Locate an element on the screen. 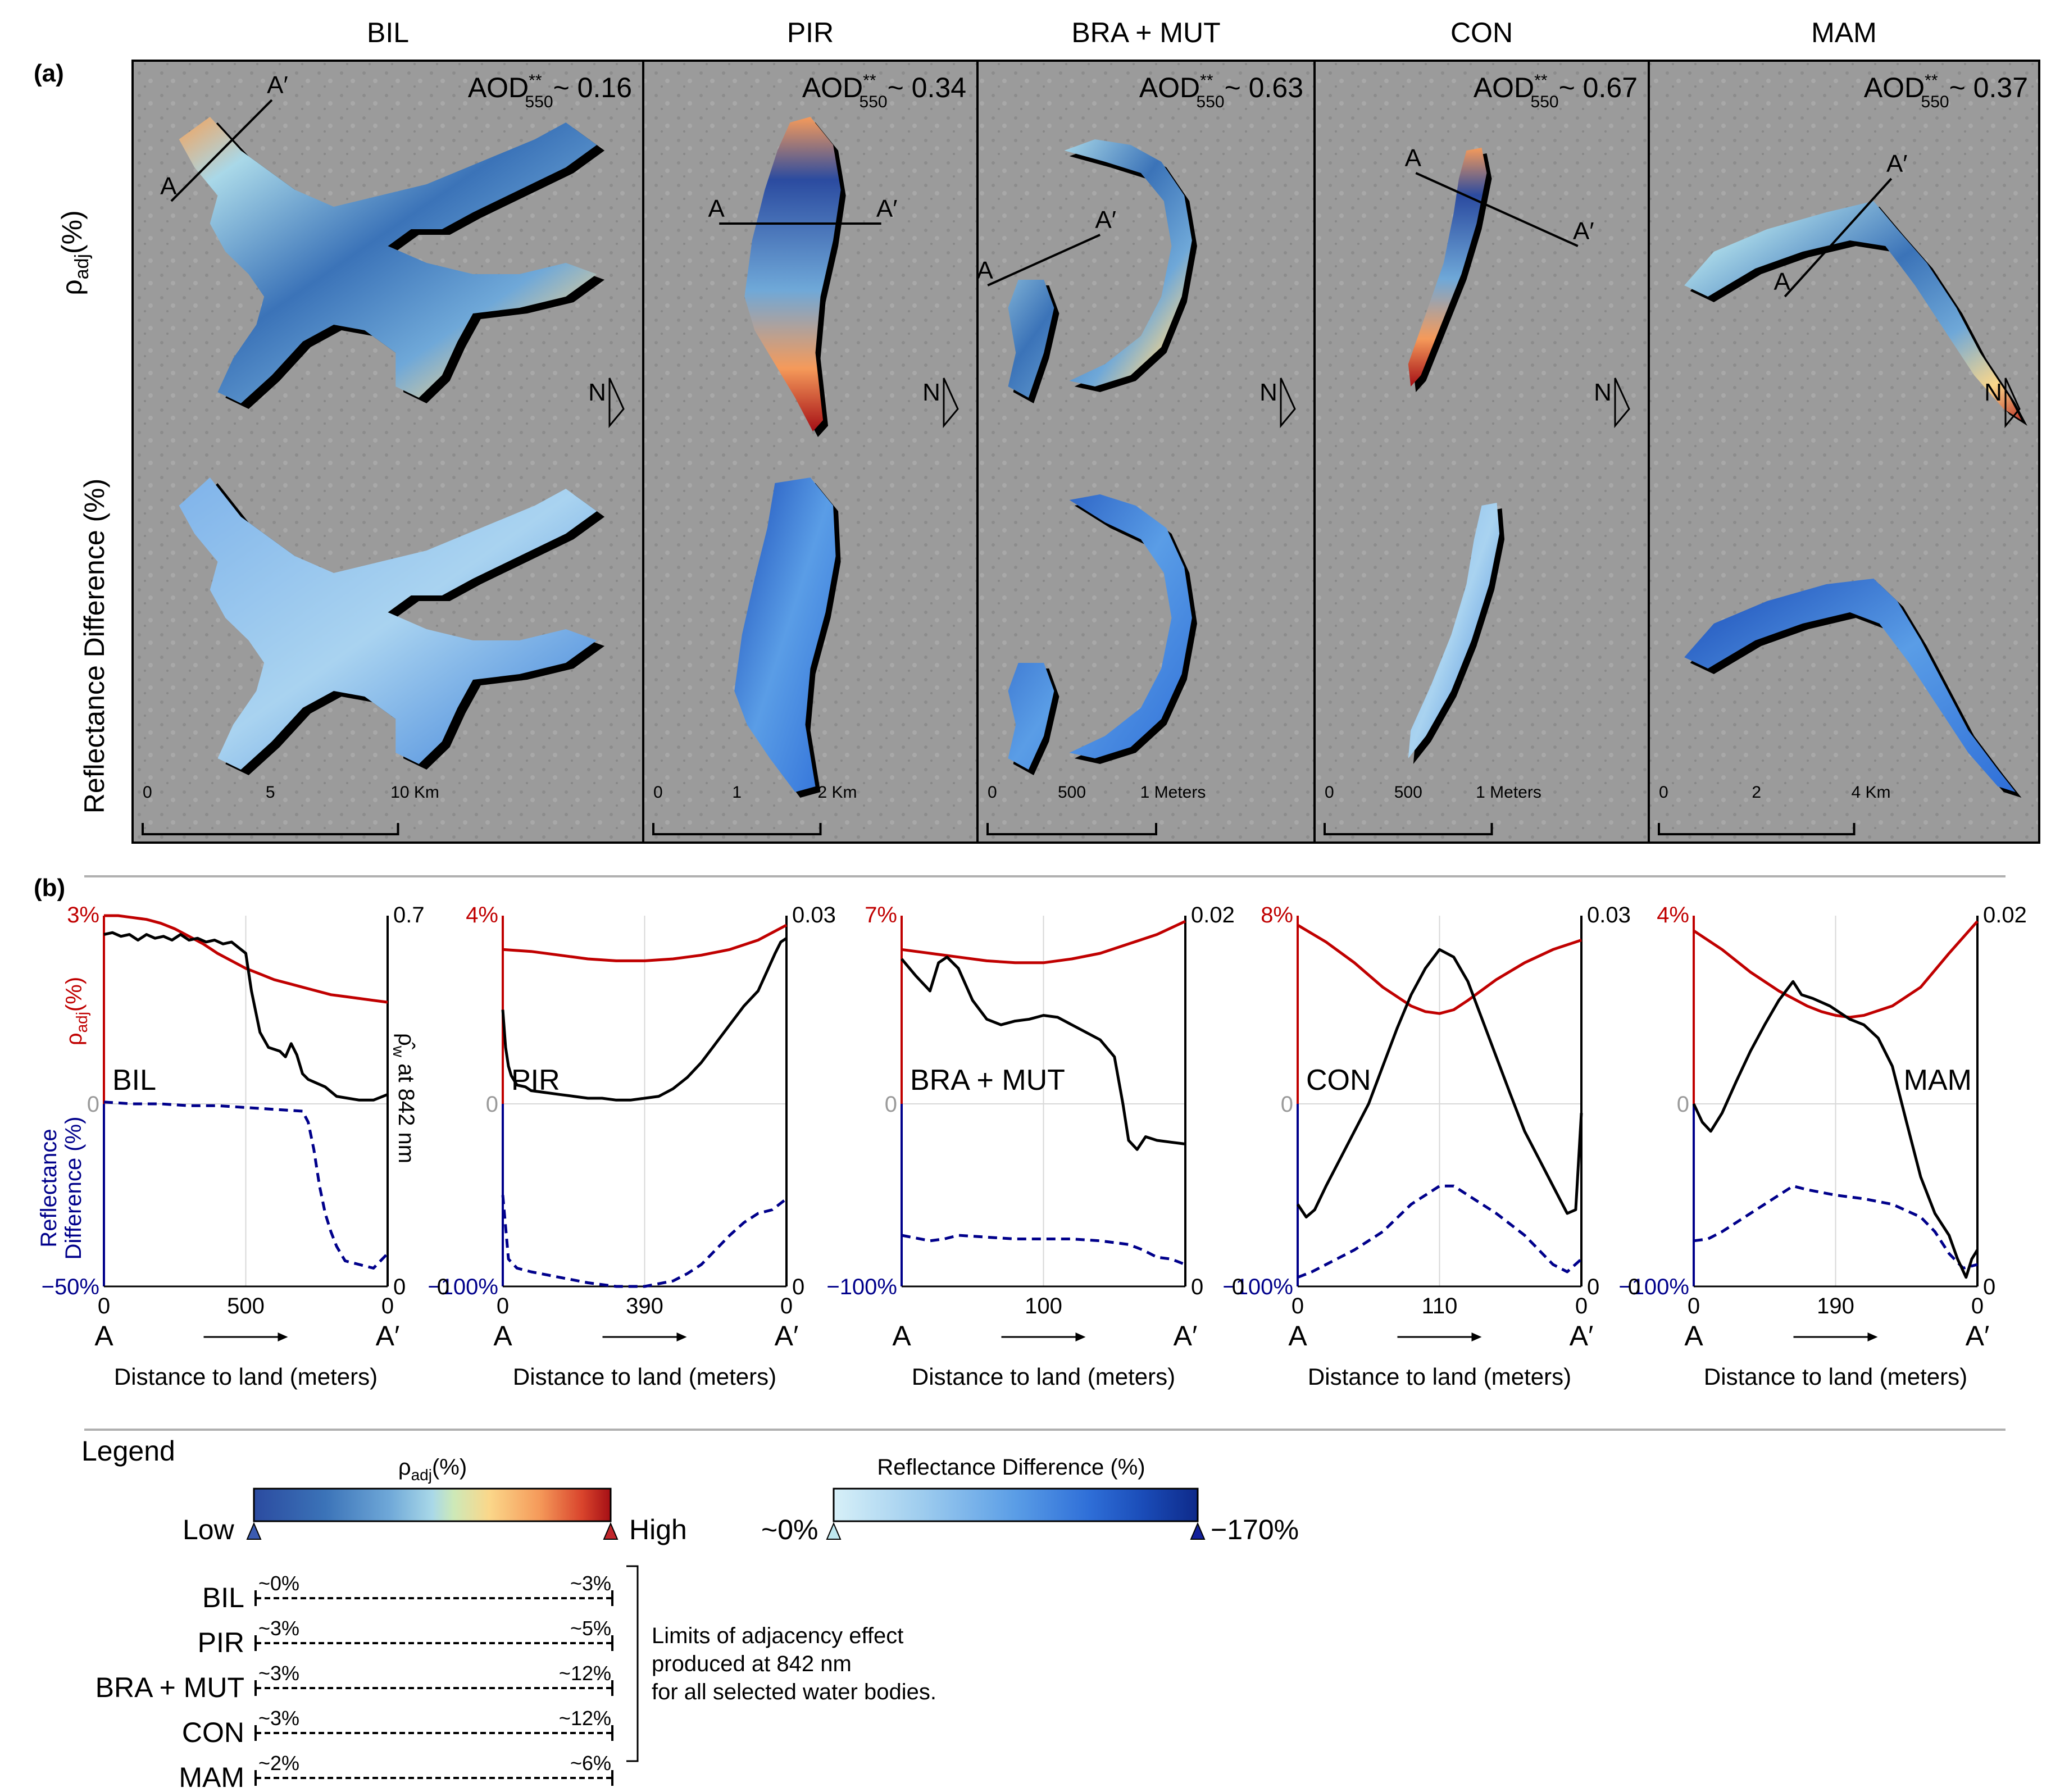  legend-diff-label: Reflectance Difference (%) is located at coordinates (1011, 1468).